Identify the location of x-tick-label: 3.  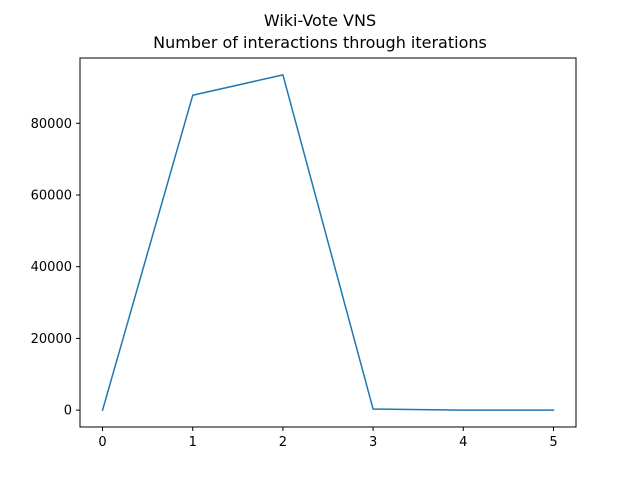
(373, 442).